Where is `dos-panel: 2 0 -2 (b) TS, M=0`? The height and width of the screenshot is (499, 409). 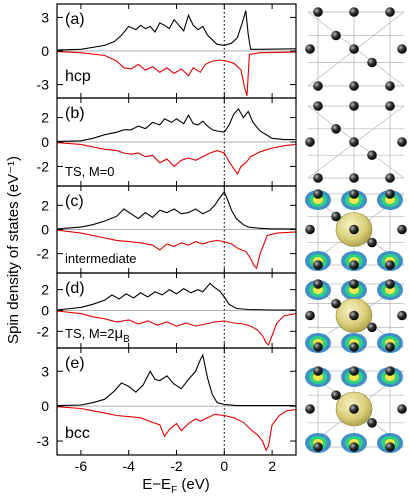
dos-panel: 2 0 -2 (b) TS, M=0 is located at coordinates (167, 142).